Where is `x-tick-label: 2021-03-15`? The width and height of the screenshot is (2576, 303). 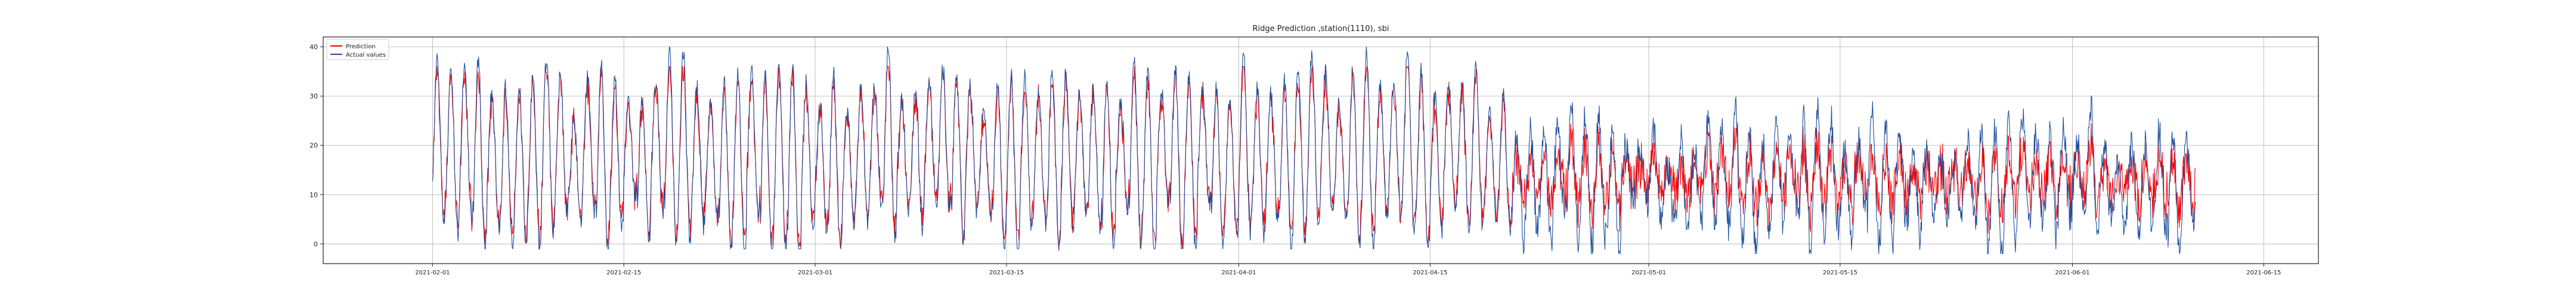
x-tick-label: 2021-03-15 is located at coordinates (1007, 273).